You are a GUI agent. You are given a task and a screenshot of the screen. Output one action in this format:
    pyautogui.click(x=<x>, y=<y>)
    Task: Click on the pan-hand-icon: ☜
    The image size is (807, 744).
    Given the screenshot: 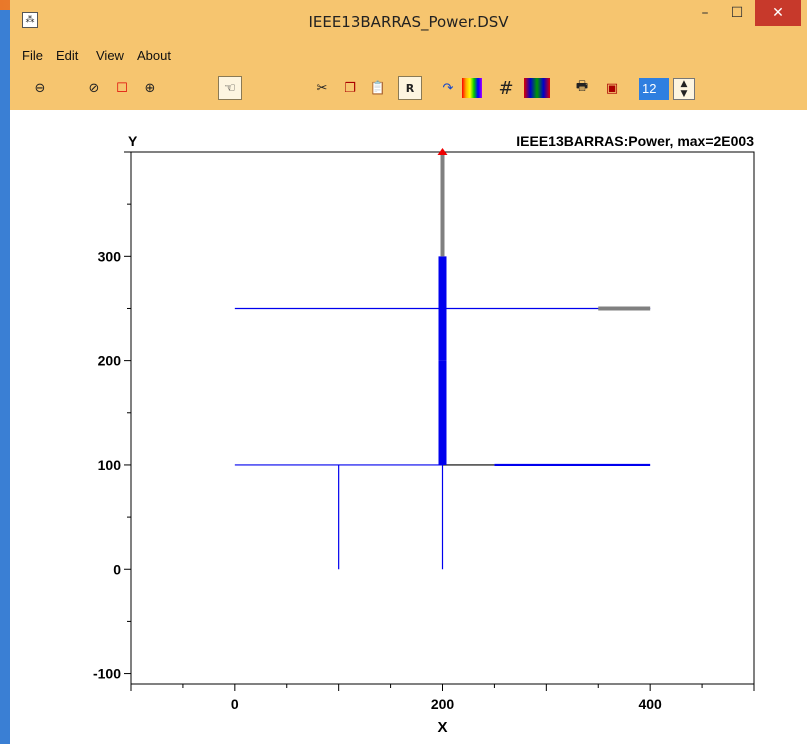 What is the action you would take?
    pyautogui.click(x=230, y=88)
    